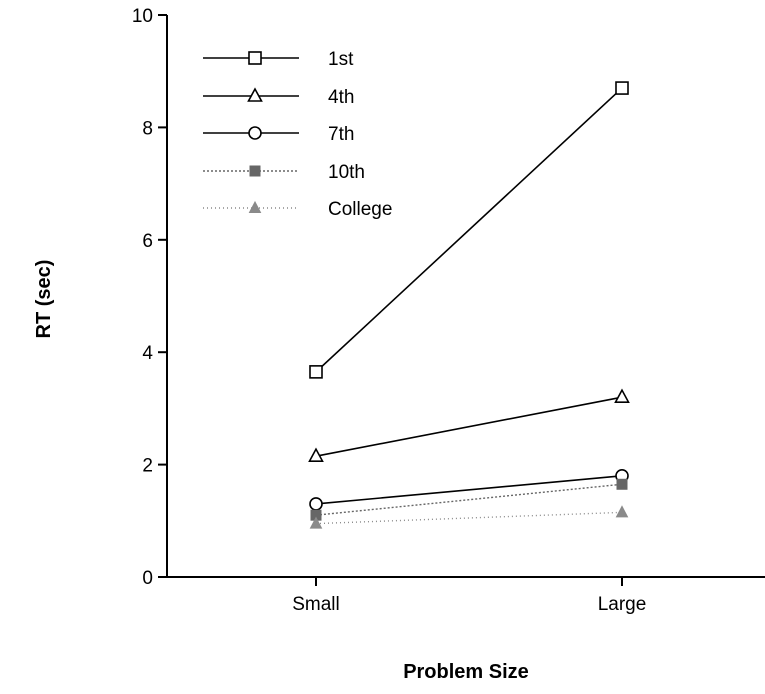 This screenshot has width=765, height=694. Describe the element at coordinates (297, 209) in the screenshot. I see `legend-item: College` at that location.